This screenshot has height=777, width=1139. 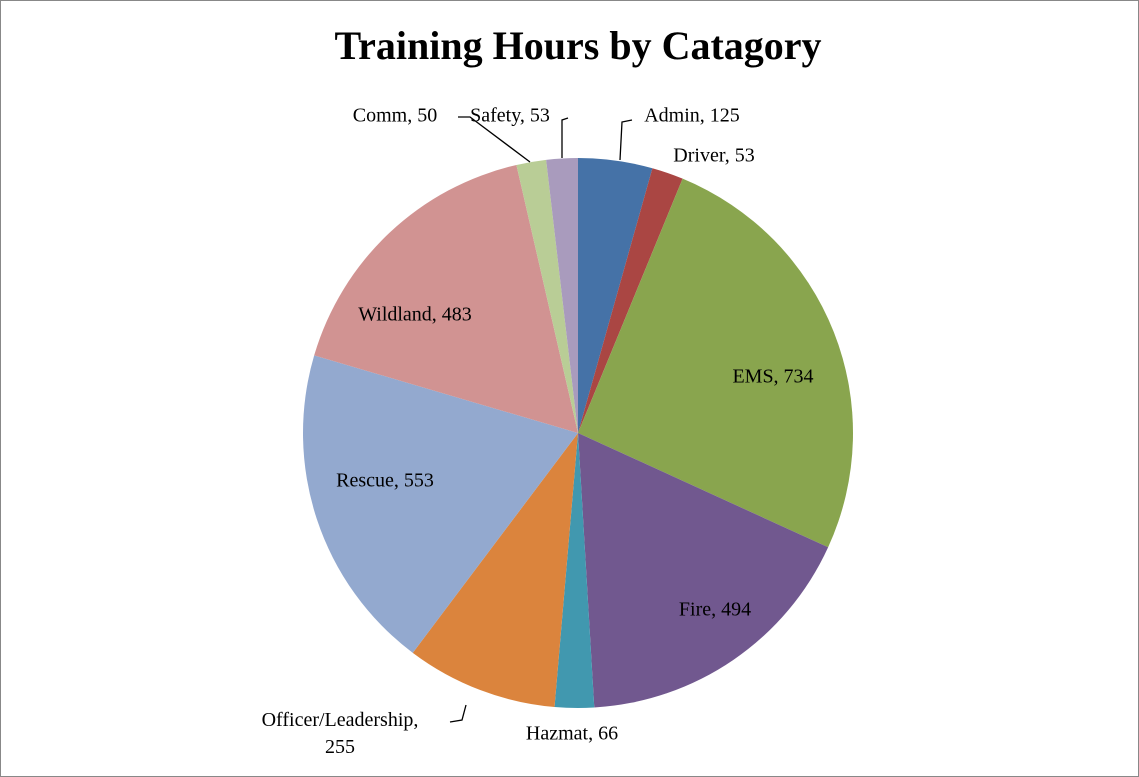 I want to click on pie-slice: Safety, so click(x=562, y=295).